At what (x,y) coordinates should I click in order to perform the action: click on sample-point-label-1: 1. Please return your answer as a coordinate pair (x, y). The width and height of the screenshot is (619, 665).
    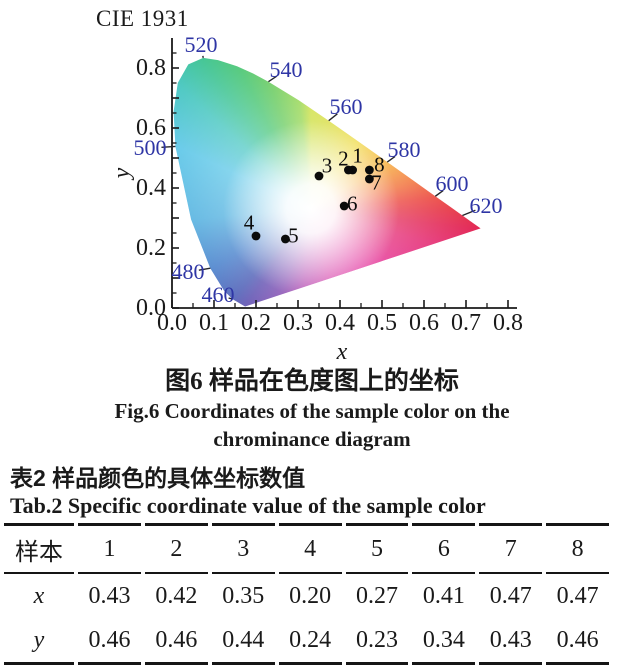
    Looking at the image, I should click on (357, 155).